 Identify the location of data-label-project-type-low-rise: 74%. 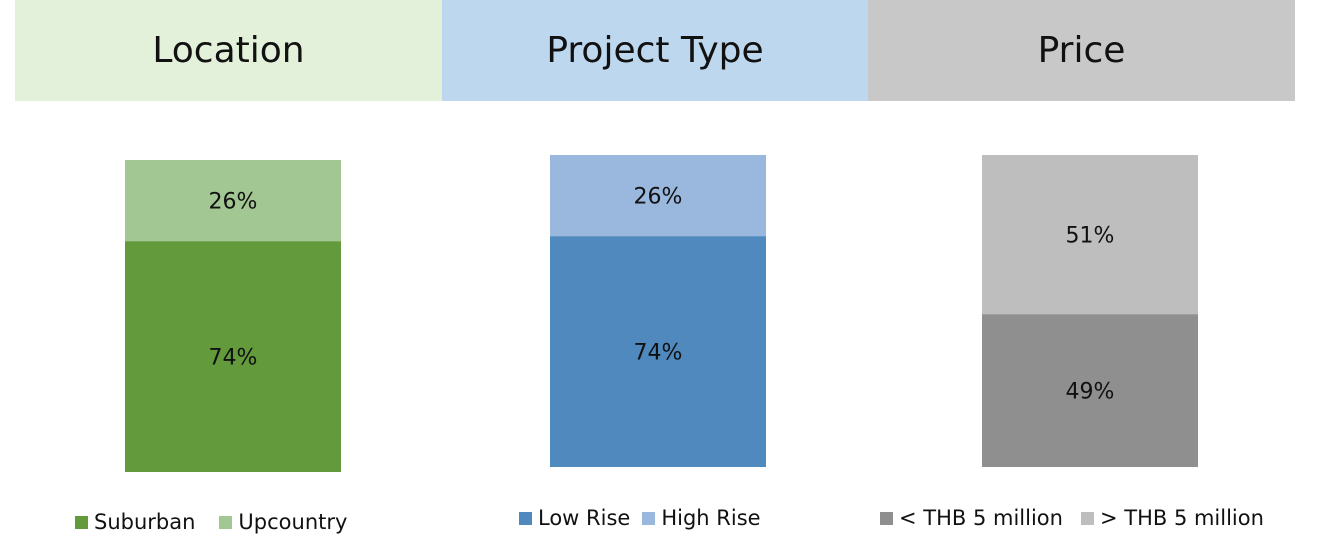
(658, 353).